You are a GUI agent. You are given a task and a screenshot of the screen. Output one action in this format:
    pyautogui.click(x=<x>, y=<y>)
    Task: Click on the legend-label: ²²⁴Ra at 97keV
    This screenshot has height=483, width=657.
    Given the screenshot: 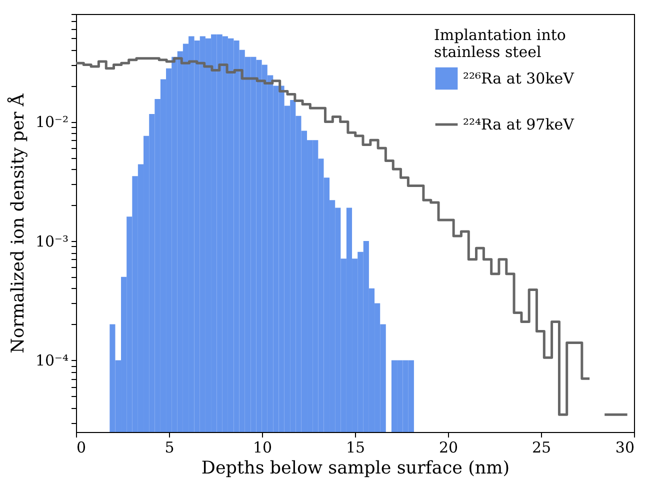 What is the action you would take?
    pyautogui.click(x=519, y=125)
    